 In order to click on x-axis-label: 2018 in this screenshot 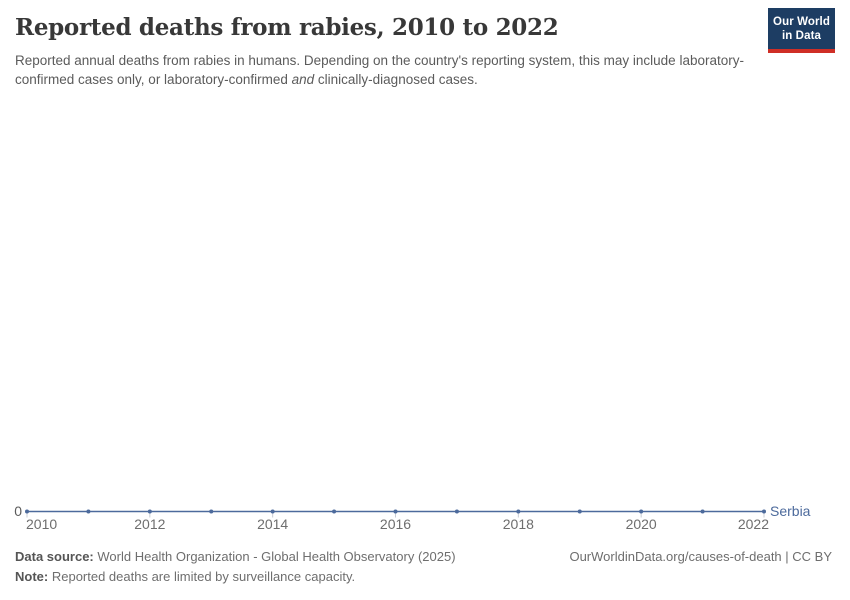, I will do `click(518, 524)`.